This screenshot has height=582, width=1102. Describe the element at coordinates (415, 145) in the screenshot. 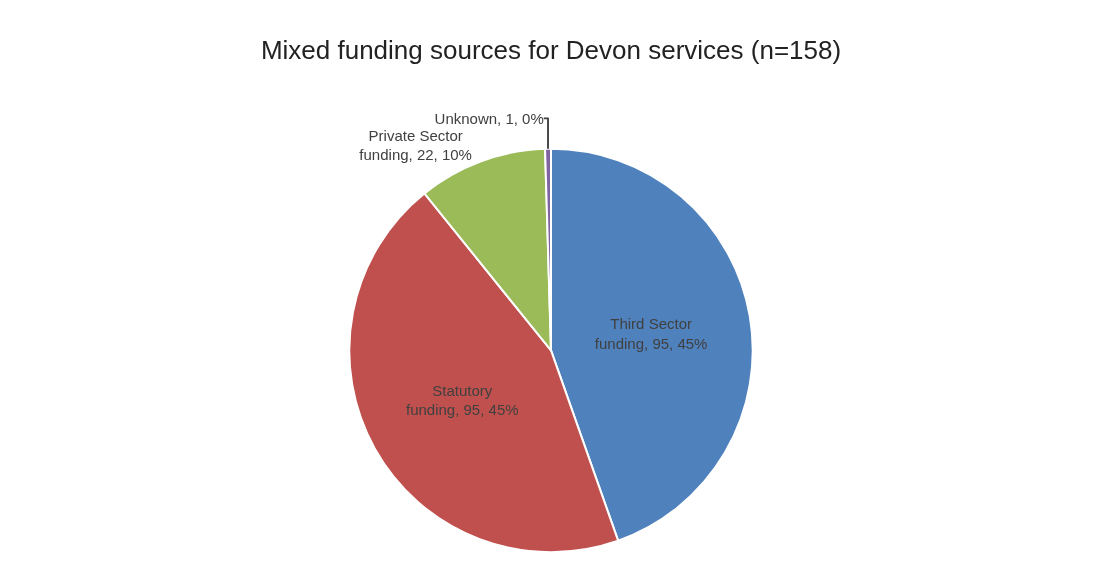

I see `slice-label: Private Sector funding, 22, 10%` at that location.